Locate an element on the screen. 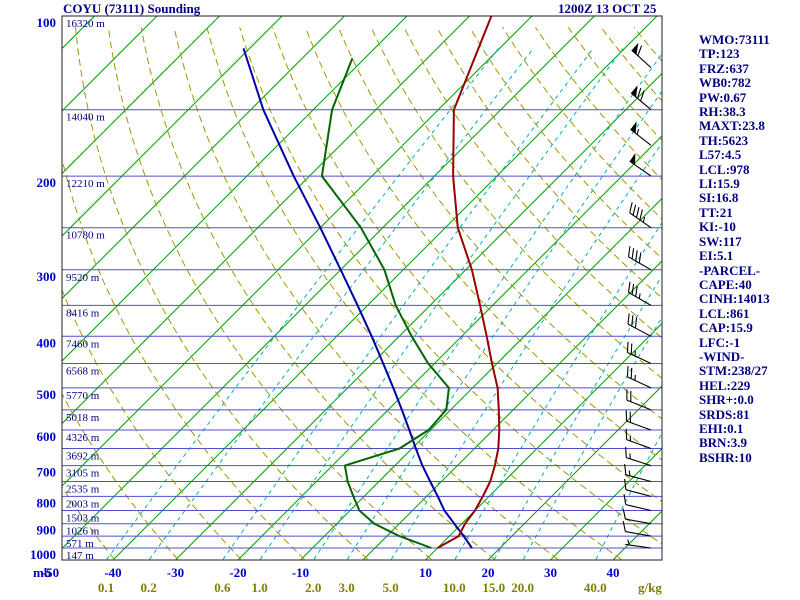  height-label: 5018 m is located at coordinates (83, 418).